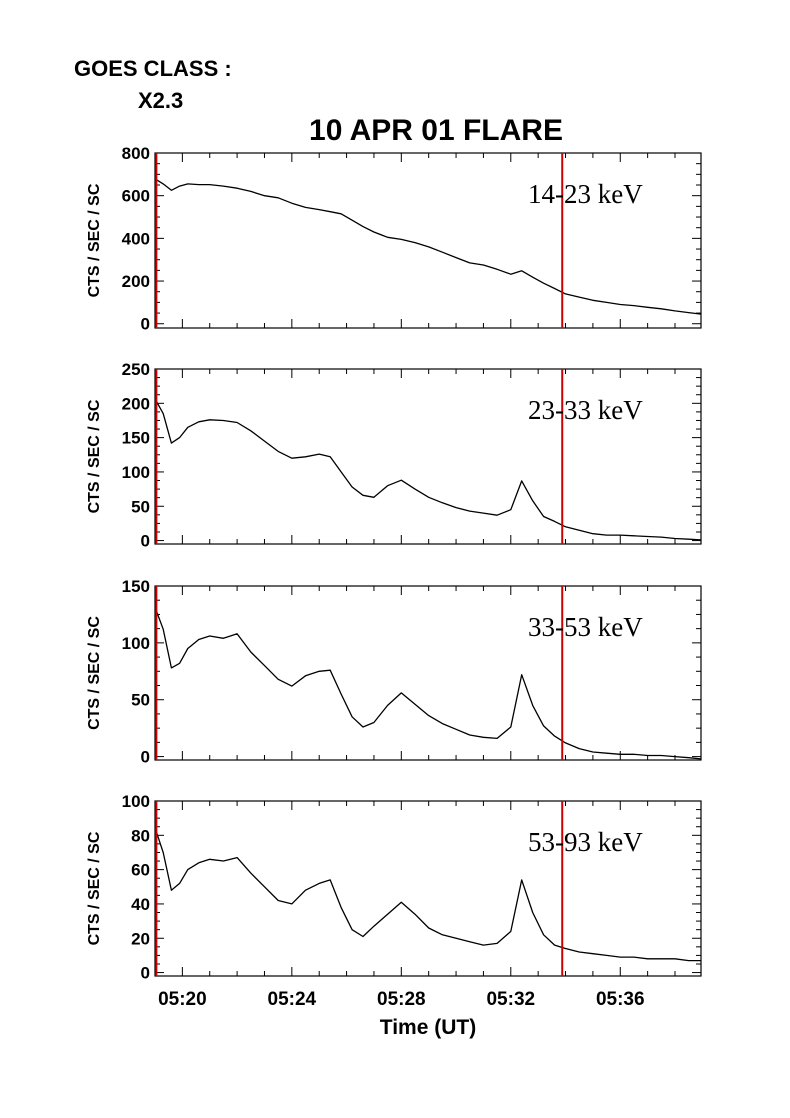  I want to click on energy-band-label: 53-93 keV, so click(585, 842).